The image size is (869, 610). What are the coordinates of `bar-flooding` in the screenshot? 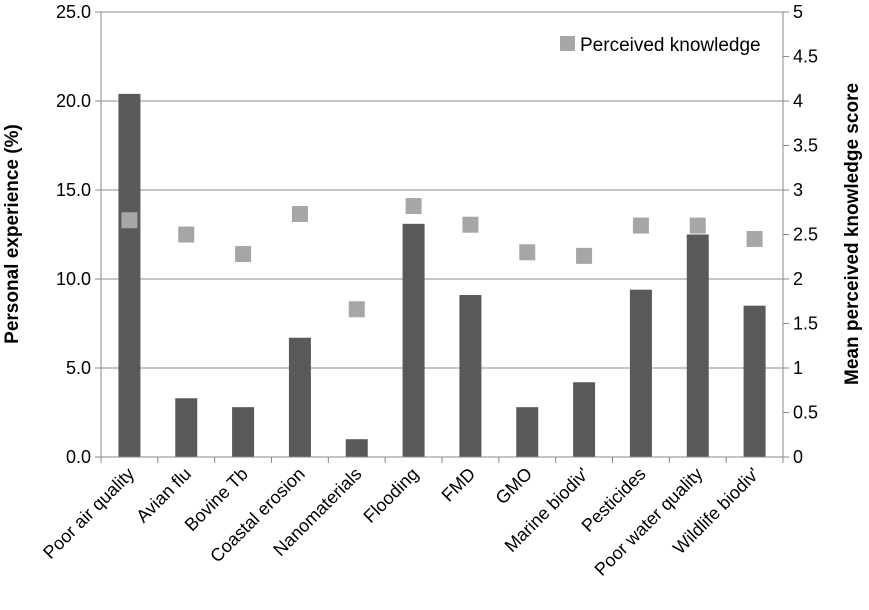 It's located at (413, 340).